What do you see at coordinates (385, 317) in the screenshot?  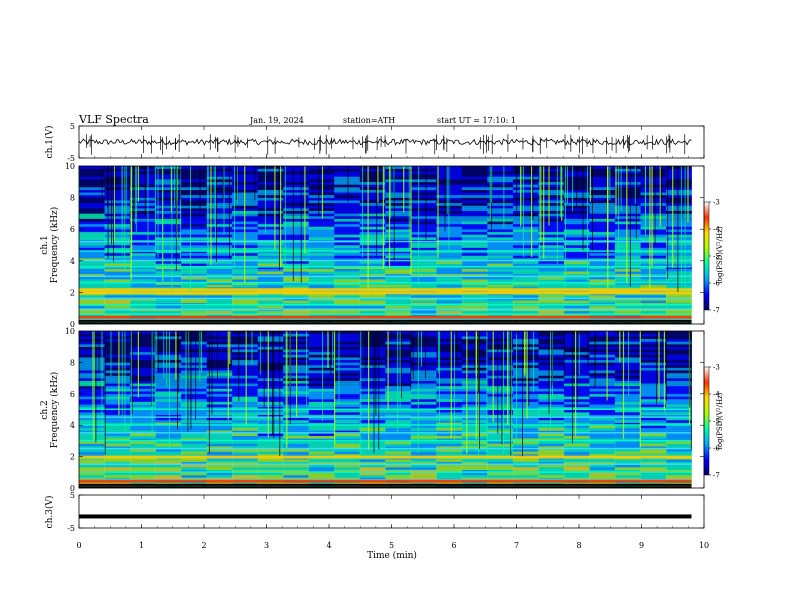 I see `ch1-spectrogram-lf-line` at bounding box center [385, 317].